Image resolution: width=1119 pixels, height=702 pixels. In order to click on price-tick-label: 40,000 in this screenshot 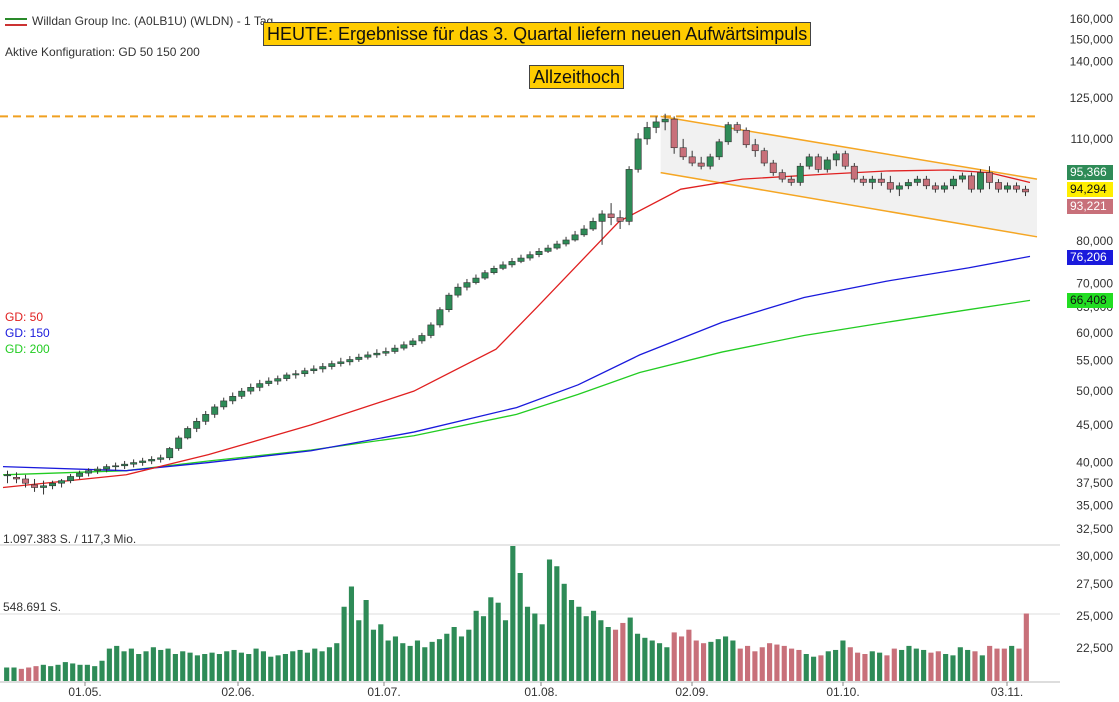, I will do `click(1094, 463)`.